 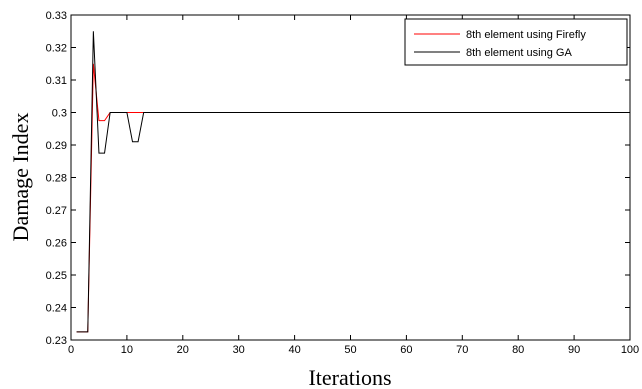 What do you see at coordinates (56, 244) in the screenshot?
I see `y-tick-label: 0.26` at bounding box center [56, 244].